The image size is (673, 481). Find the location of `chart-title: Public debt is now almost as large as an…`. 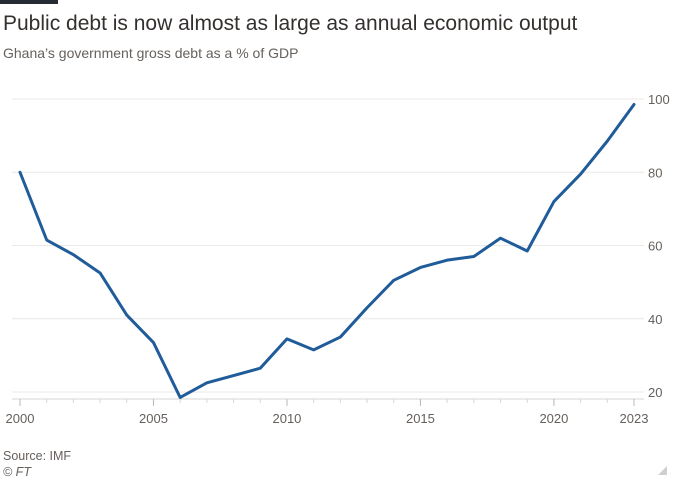

chart-title: Public debt is now almost as large as an… is located at coordinates (290, 23).